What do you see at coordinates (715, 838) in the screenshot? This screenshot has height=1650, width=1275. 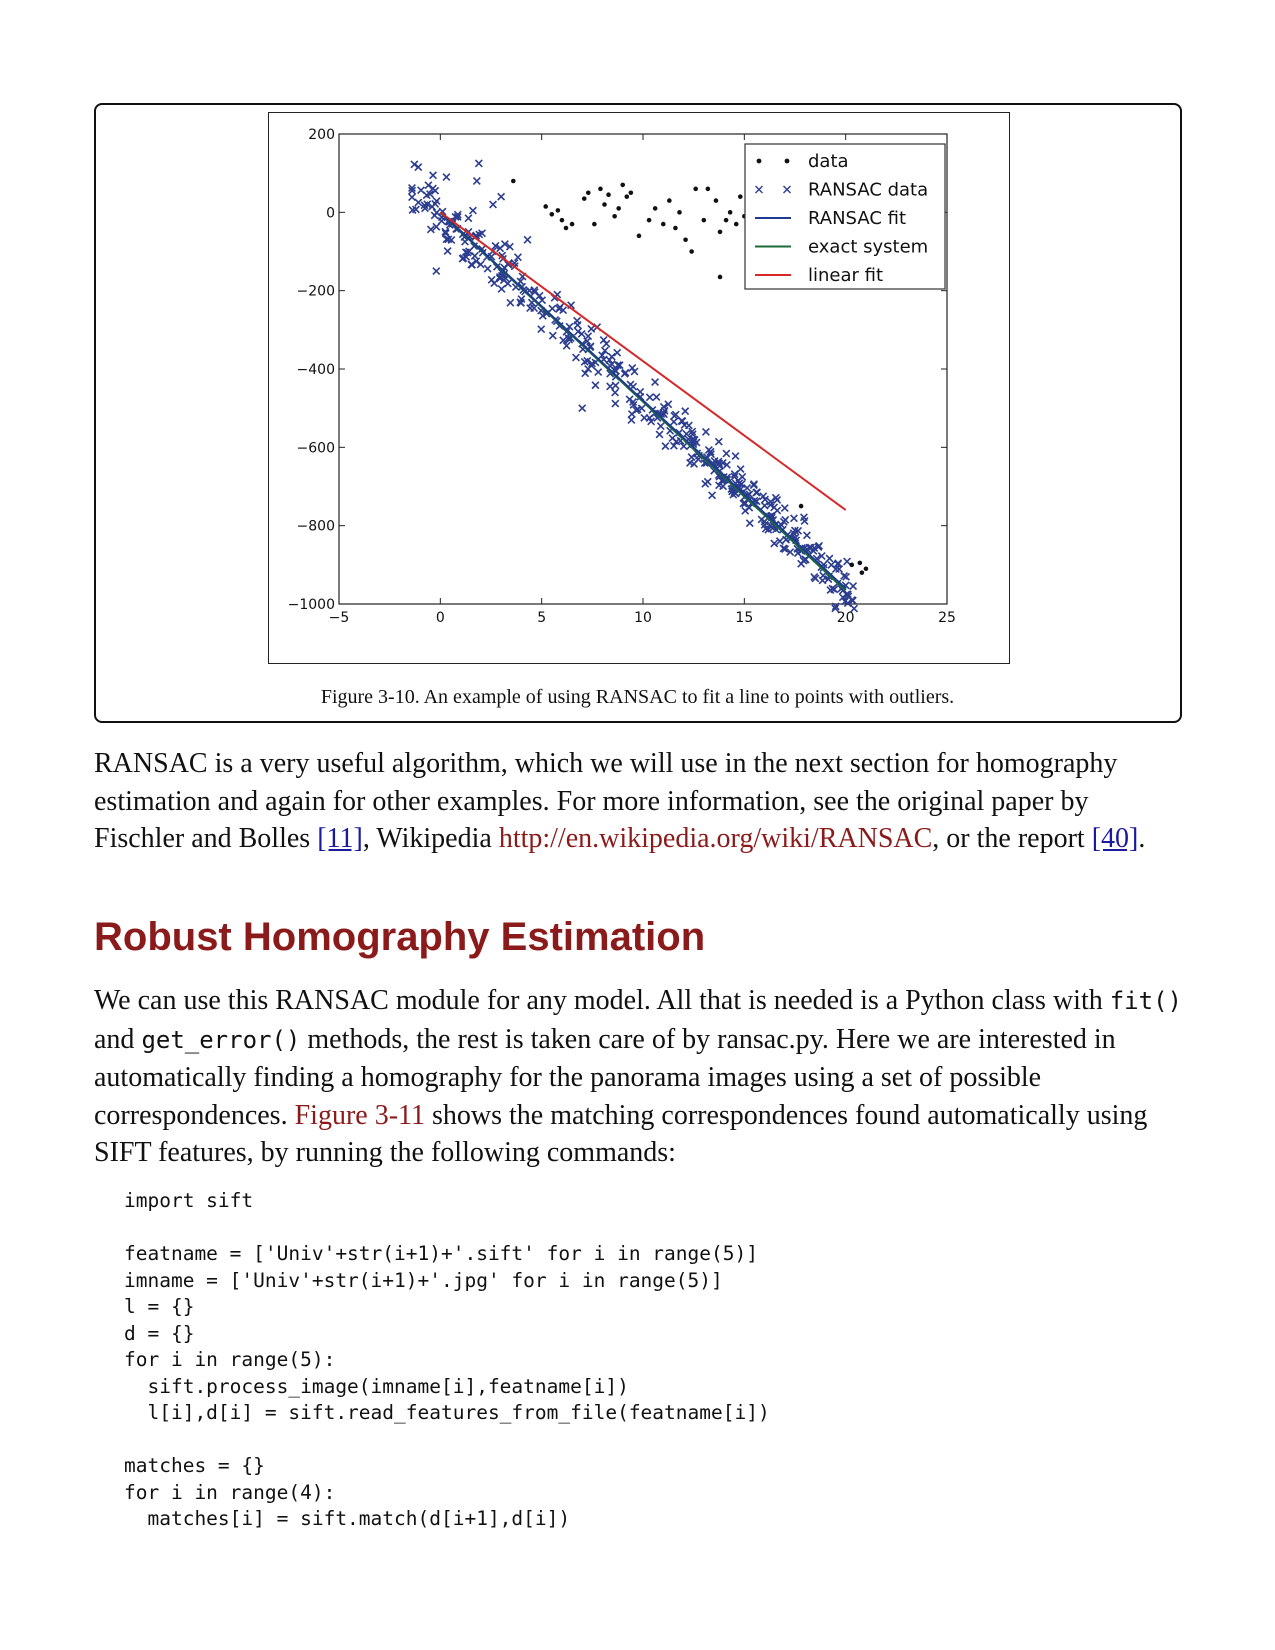 I see `wikipedia-link: http://en.wikipedia.org/wiki/RANSAC` at bounding box center [715, 838].